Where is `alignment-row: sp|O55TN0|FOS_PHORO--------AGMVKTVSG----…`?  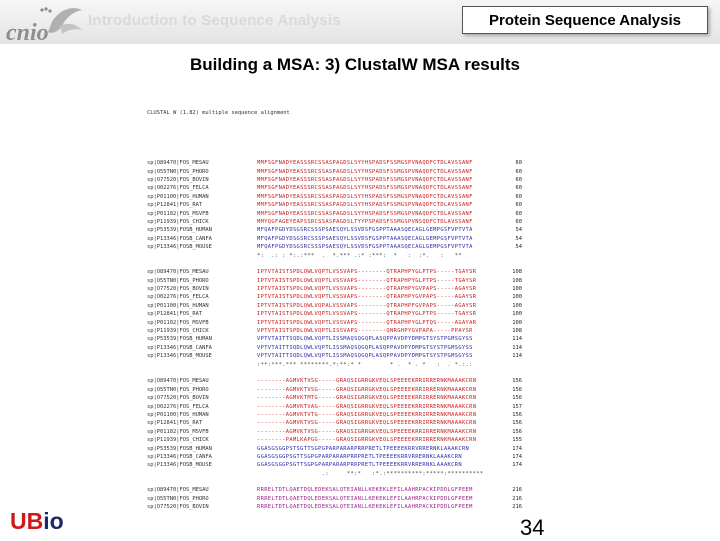
alignment-row: sp|O55TN0|FOS_PHORO--------AGMVKTVSG----… is located at coordinates (337, 390).